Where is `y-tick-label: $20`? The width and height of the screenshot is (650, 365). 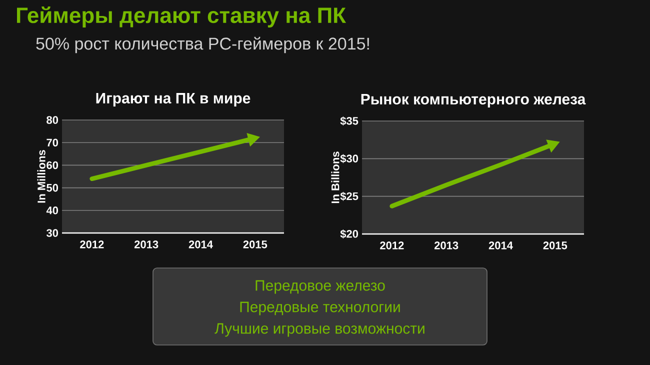
y-tick-label: $20 is located at coordinates (349, 234).